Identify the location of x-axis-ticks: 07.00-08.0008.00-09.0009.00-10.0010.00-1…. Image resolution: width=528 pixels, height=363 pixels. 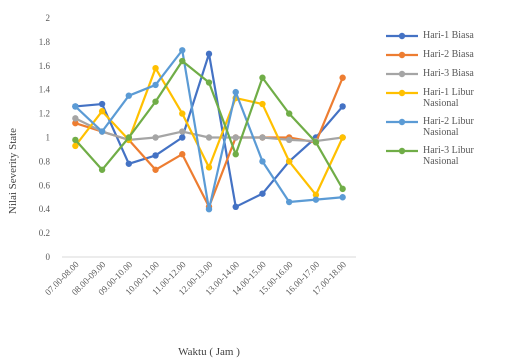
(195, 278).